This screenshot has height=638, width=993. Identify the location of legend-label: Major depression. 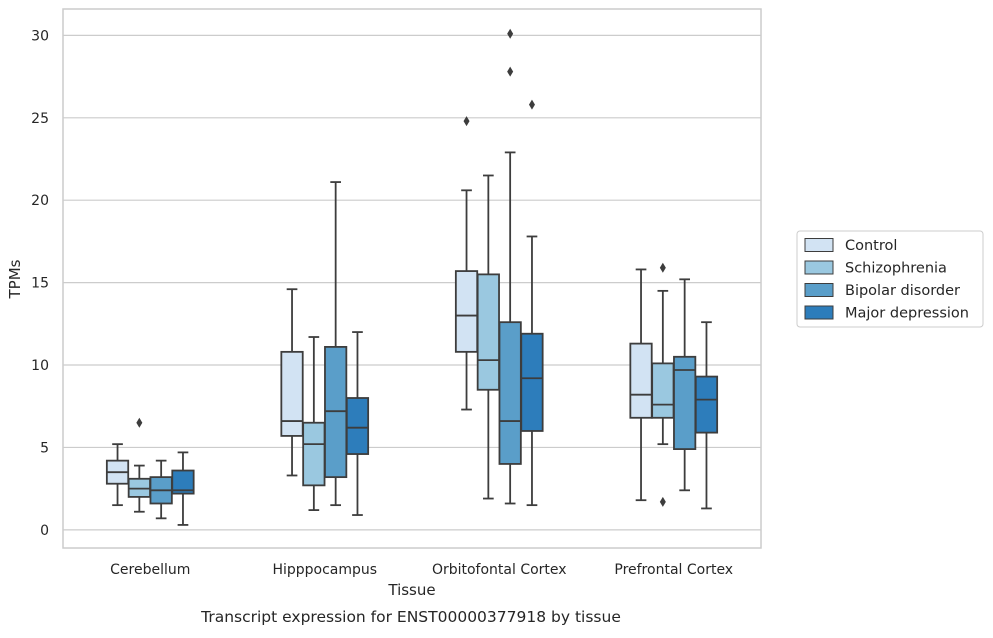
(907, 314).